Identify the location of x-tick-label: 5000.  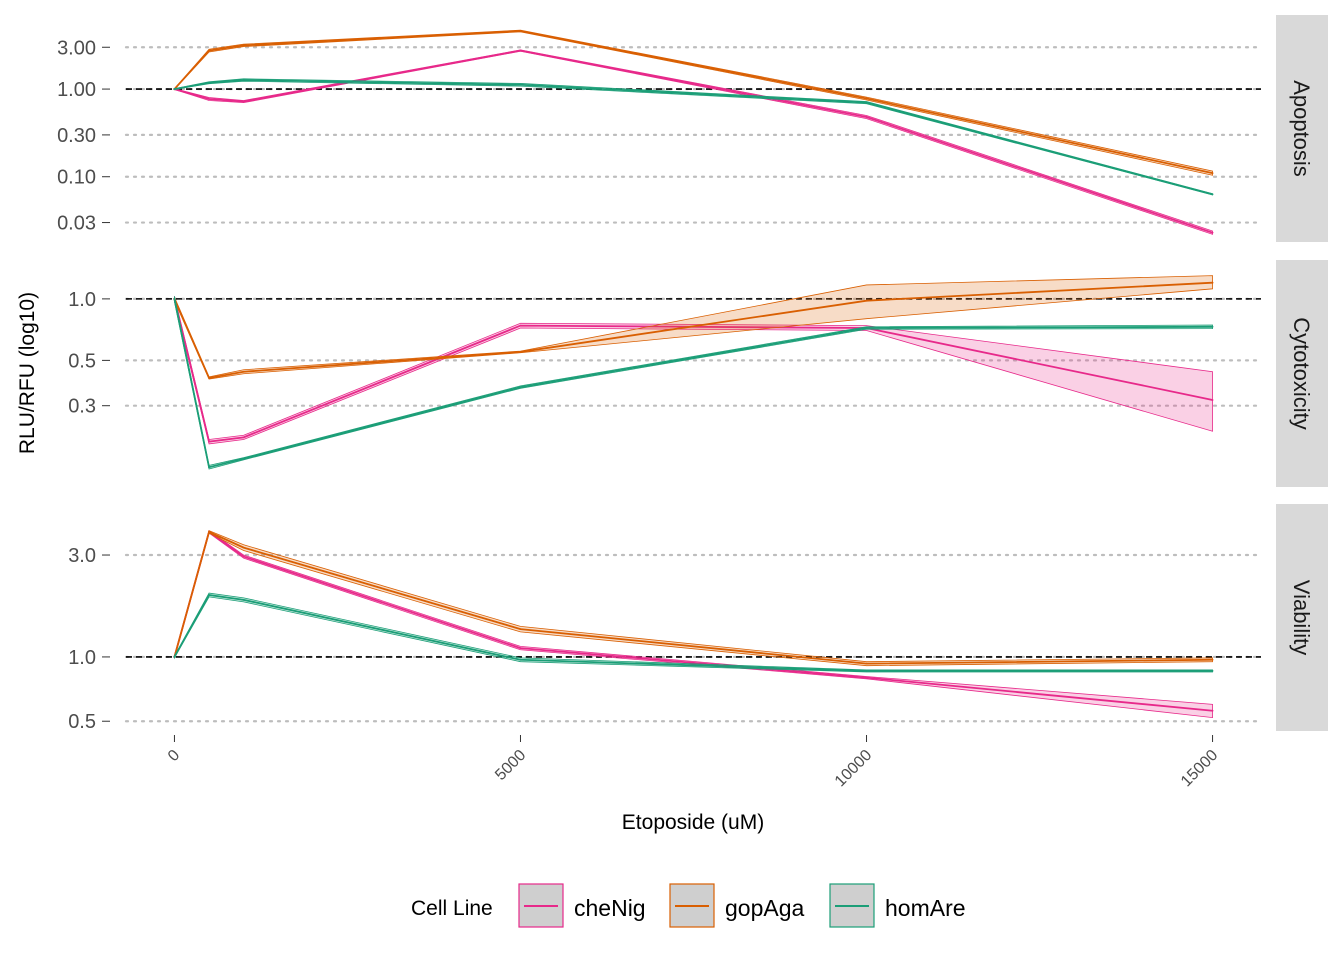
(510, 765).